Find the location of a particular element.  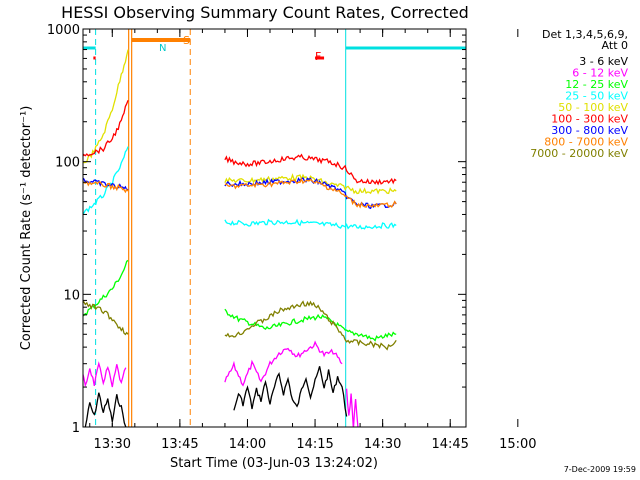

series-100-300keV is located at coordinates (240, 143).